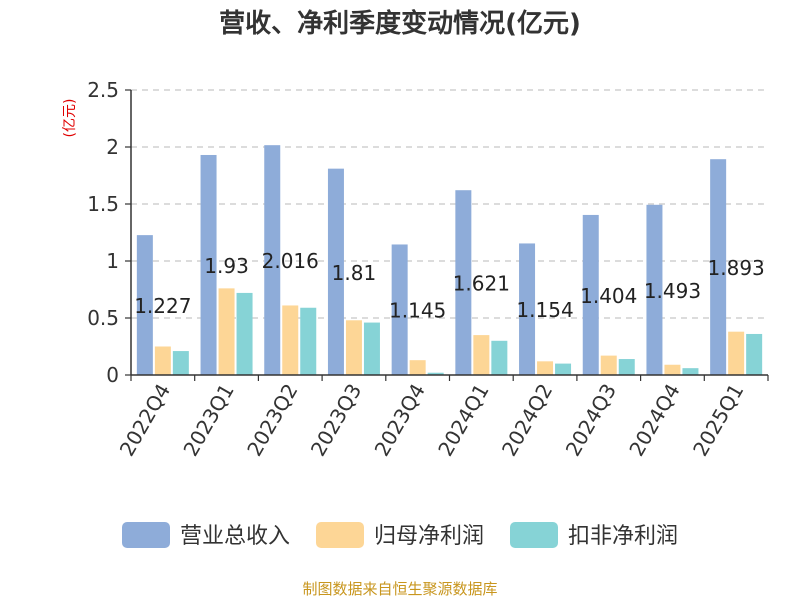 The image size is (800, 600). What do you see at coordinates (336, 420) in the screenshot?
I see `x-tick-label: 2023Q3` at bounding box center [336, 420].